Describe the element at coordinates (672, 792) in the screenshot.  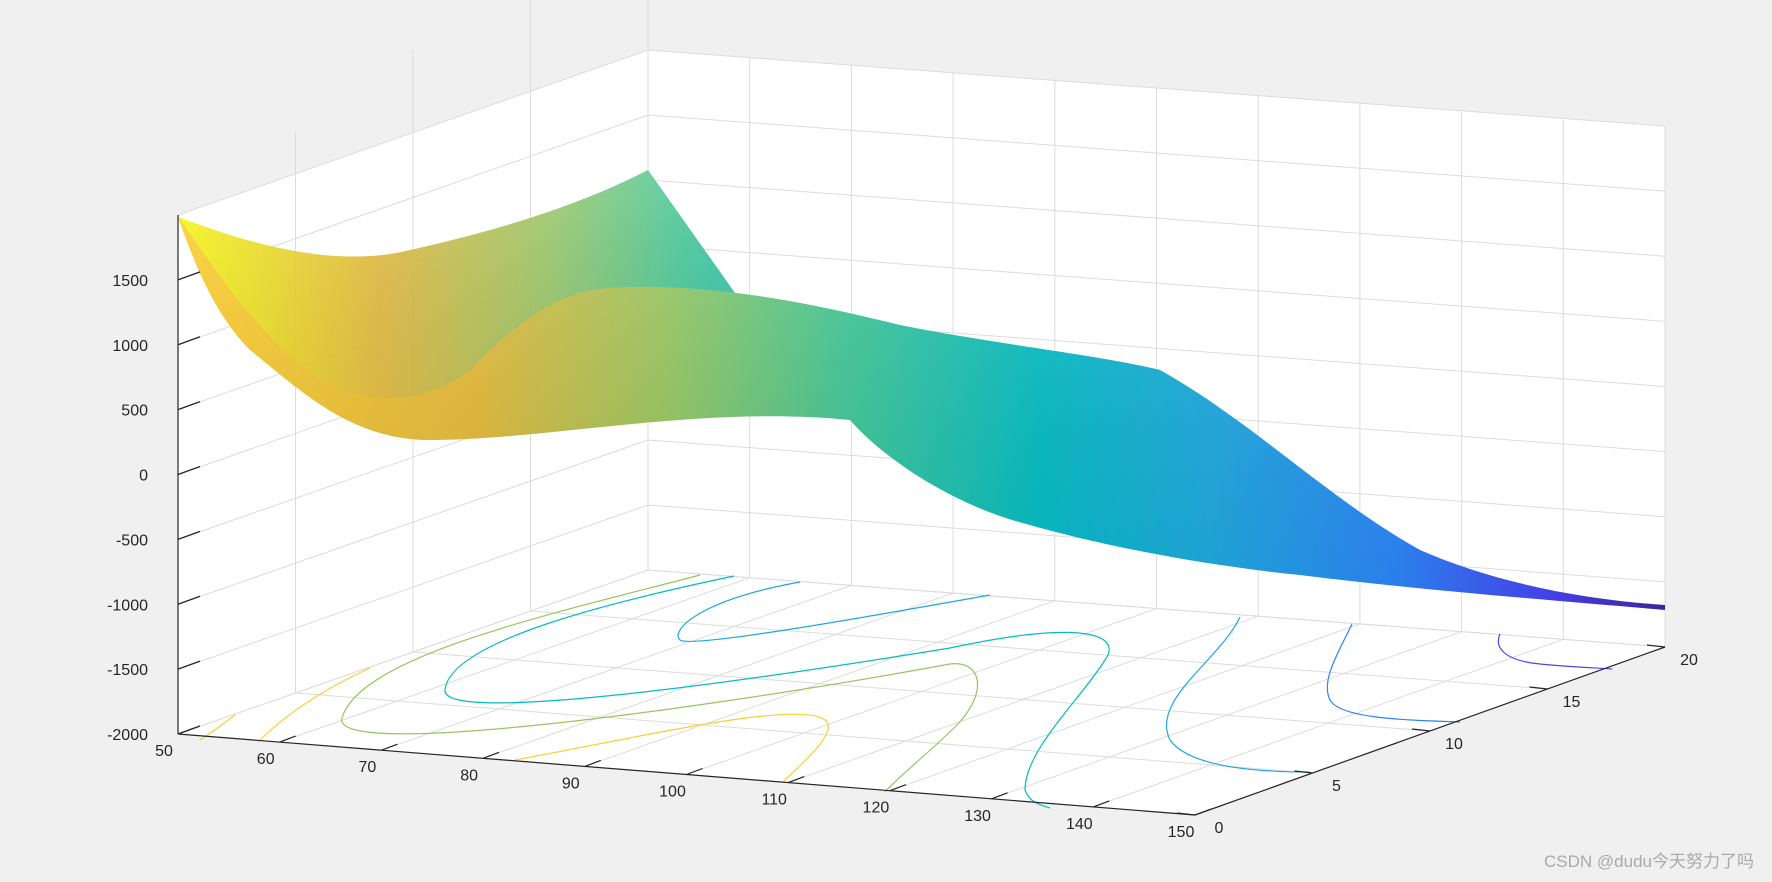
I see `x-tick-label: 100` at that location.